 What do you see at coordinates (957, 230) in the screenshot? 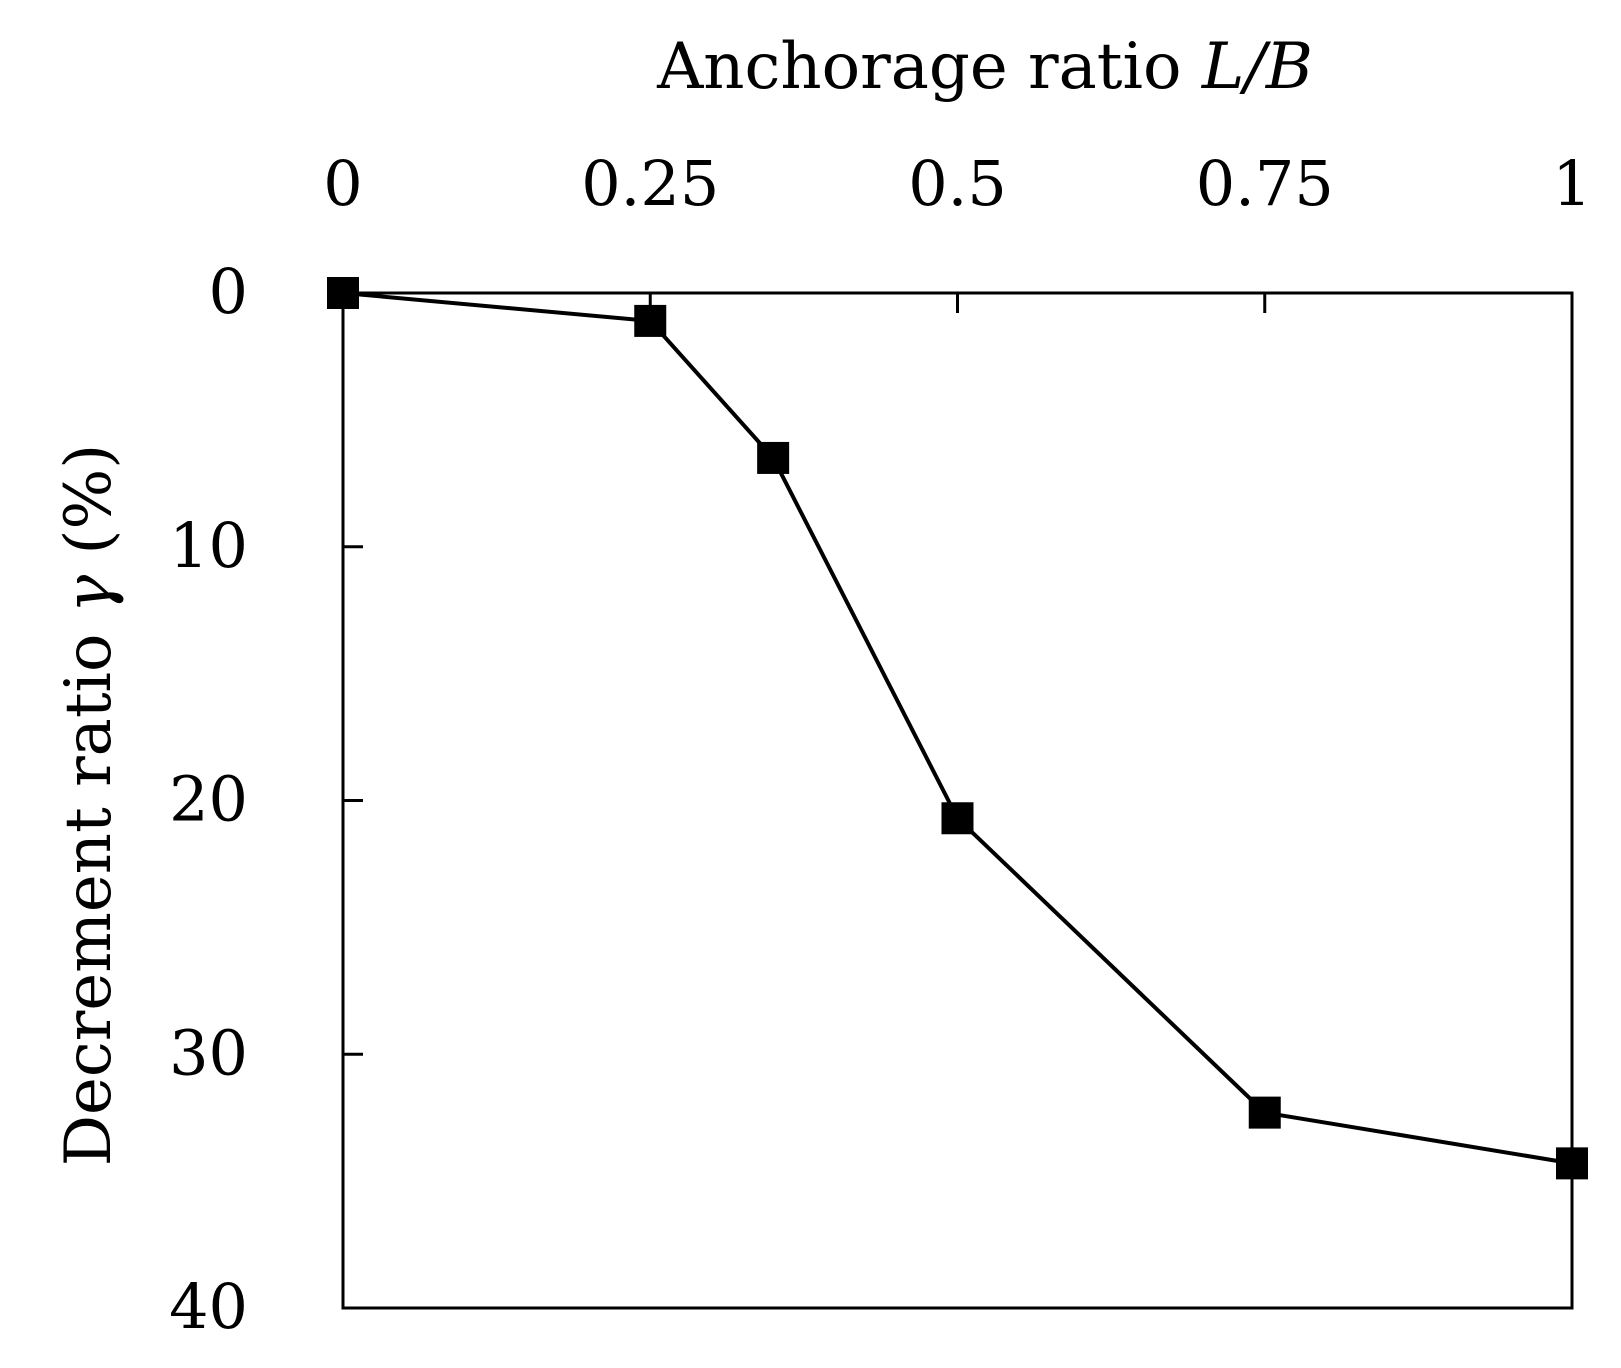
I see `x-axis-ticks: 0 0.25 0.5 0.75 1` at bounding box center [957, 230].